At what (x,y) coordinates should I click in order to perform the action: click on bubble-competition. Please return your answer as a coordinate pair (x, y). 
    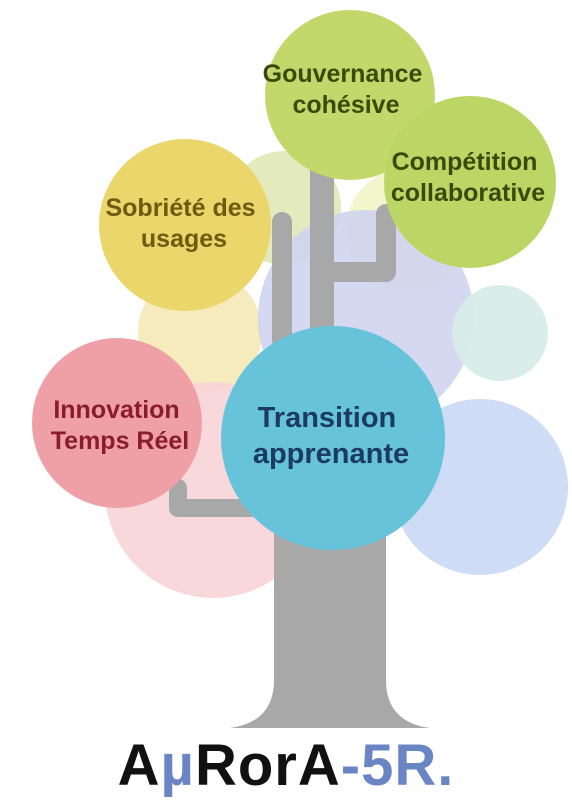
    Looking at the image, I should click on (470, 182).